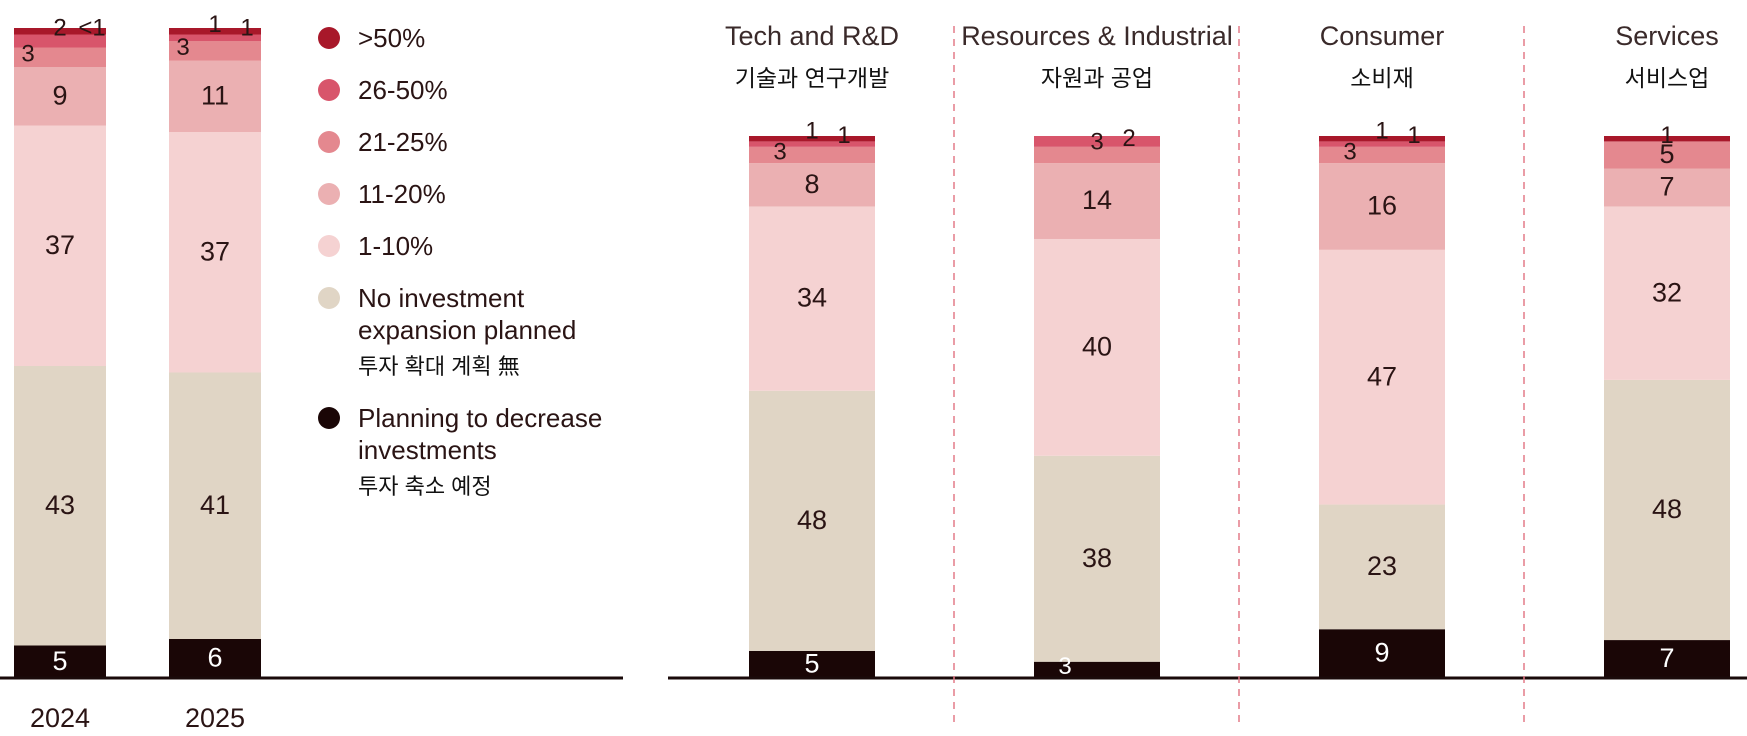 The height and width of the screenshot is (736, 1747). What do you see at coordinates (467, 314) in the screenshot?
I see `legend-label: No investment expansion planned` at bounding box center [467, 314].